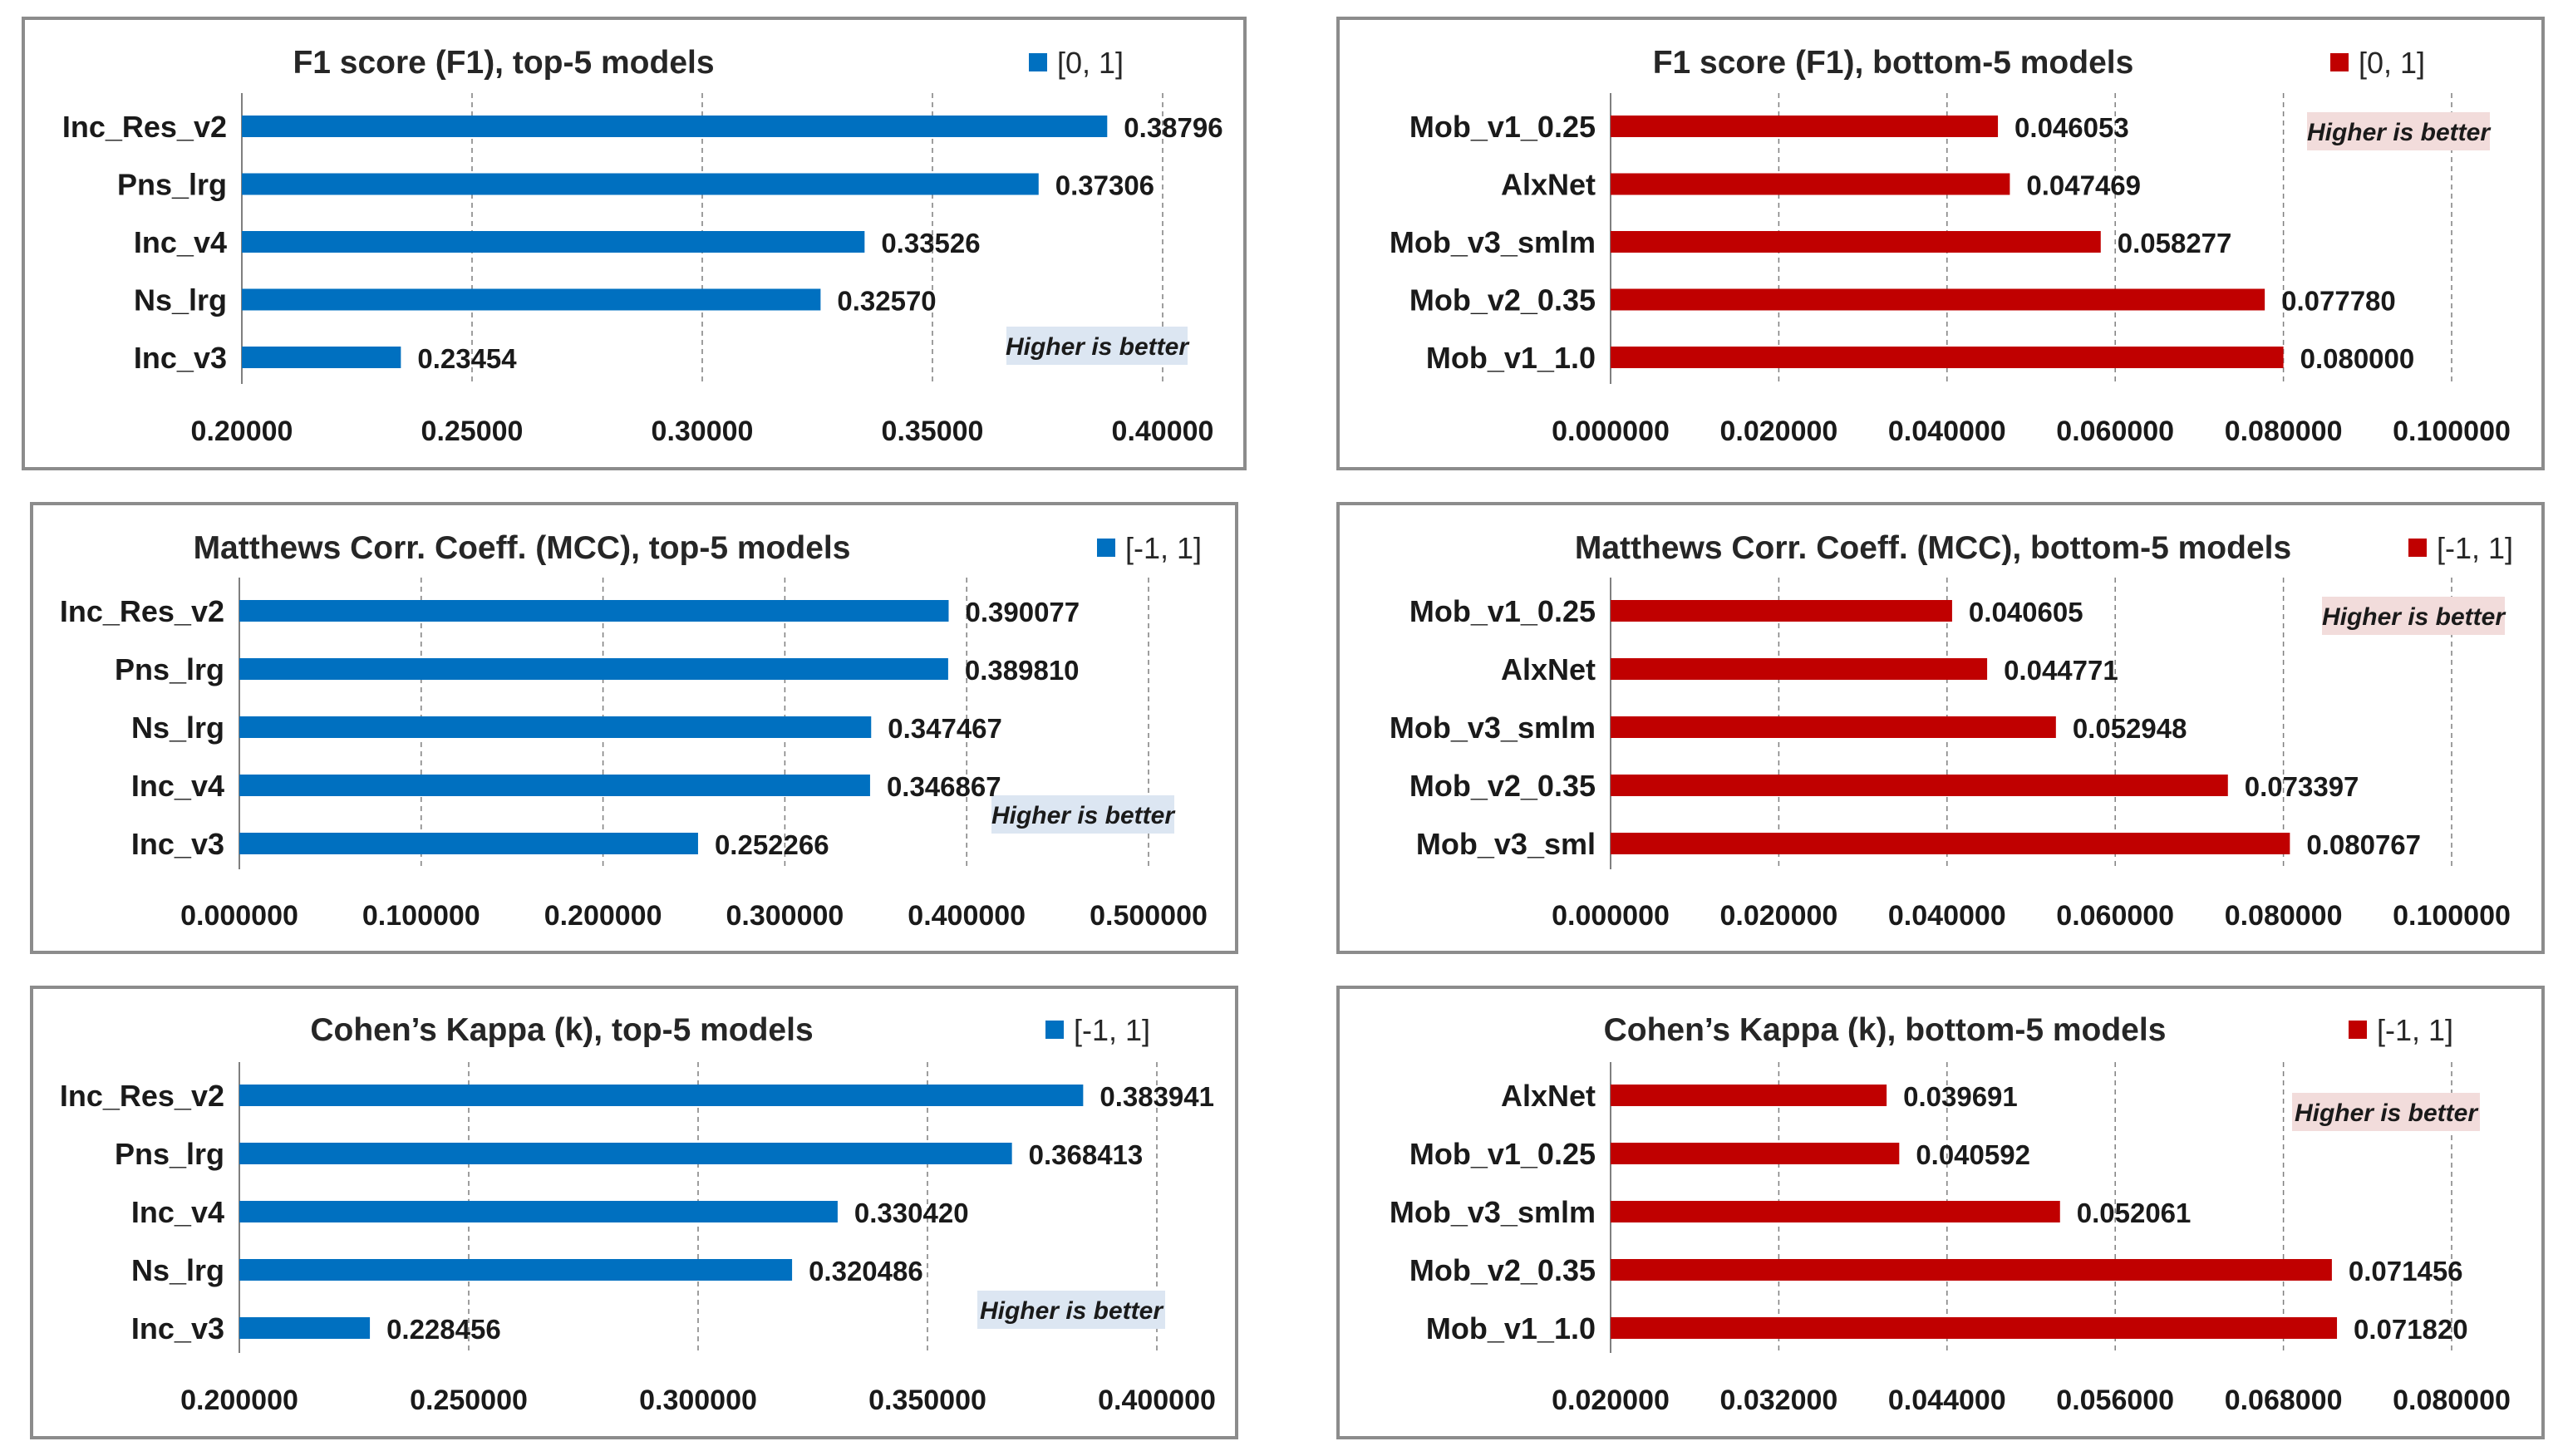 Image resolution: width=2563 pixels, height=1456 pixels. I want to click on x-tick-label: 0.056000, so click(2115, 1400).